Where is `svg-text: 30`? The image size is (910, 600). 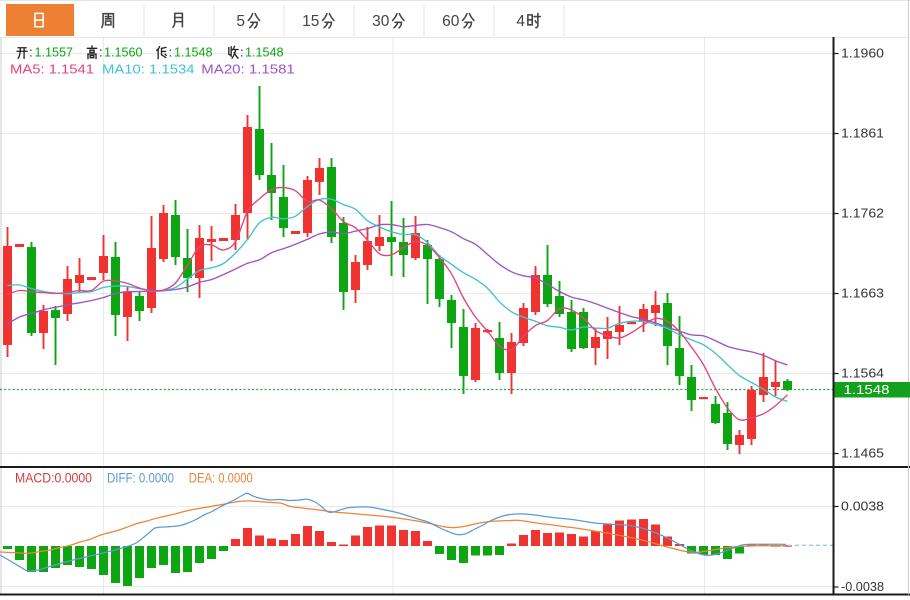
svg-text: 30 is located at coordinates (381, 21).